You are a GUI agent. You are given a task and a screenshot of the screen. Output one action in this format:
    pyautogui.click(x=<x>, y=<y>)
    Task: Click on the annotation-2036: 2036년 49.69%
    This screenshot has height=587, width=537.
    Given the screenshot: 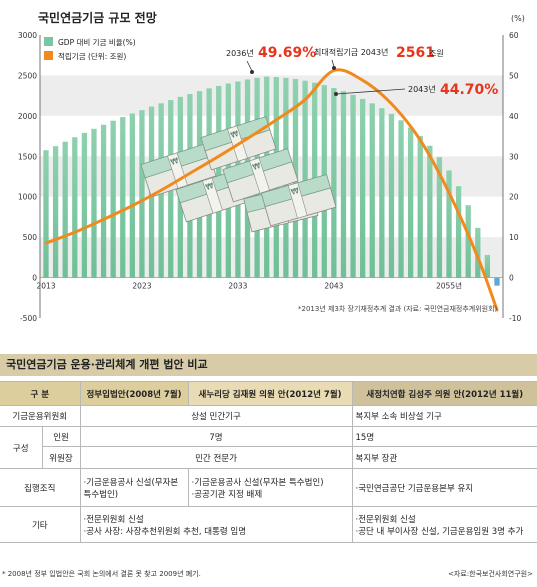 What is the action you would take?
    pyautogui.click(x=271, y=59)
    